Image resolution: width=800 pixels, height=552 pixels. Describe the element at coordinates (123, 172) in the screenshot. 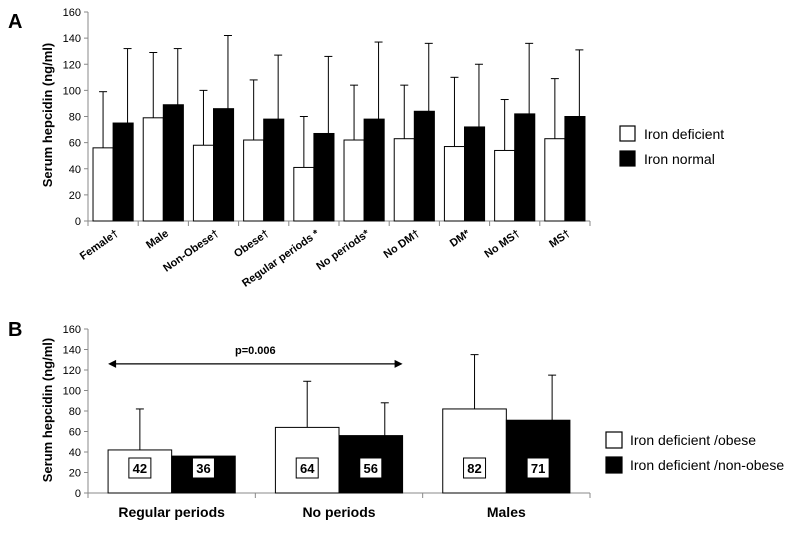

I see `panel-a-bar-iron-normal-female` at that location.